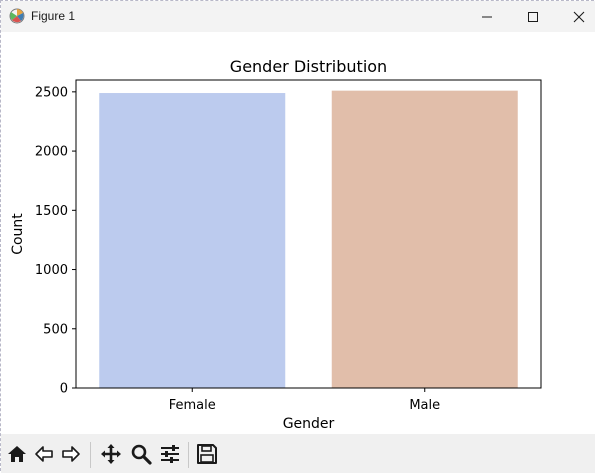  What do you see at coordinates (579, 16) in the screenshot?
I see `close-icon` at bounding box center [579, 16].